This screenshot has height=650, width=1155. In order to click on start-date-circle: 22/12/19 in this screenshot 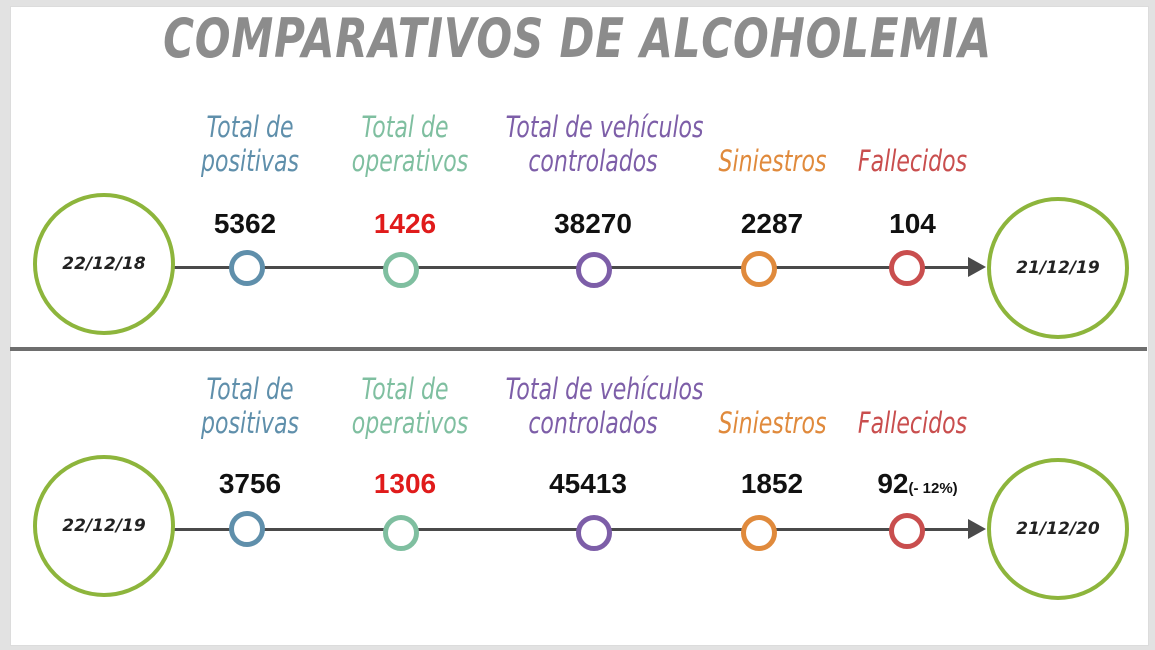, I will do `click(104, 526)`.